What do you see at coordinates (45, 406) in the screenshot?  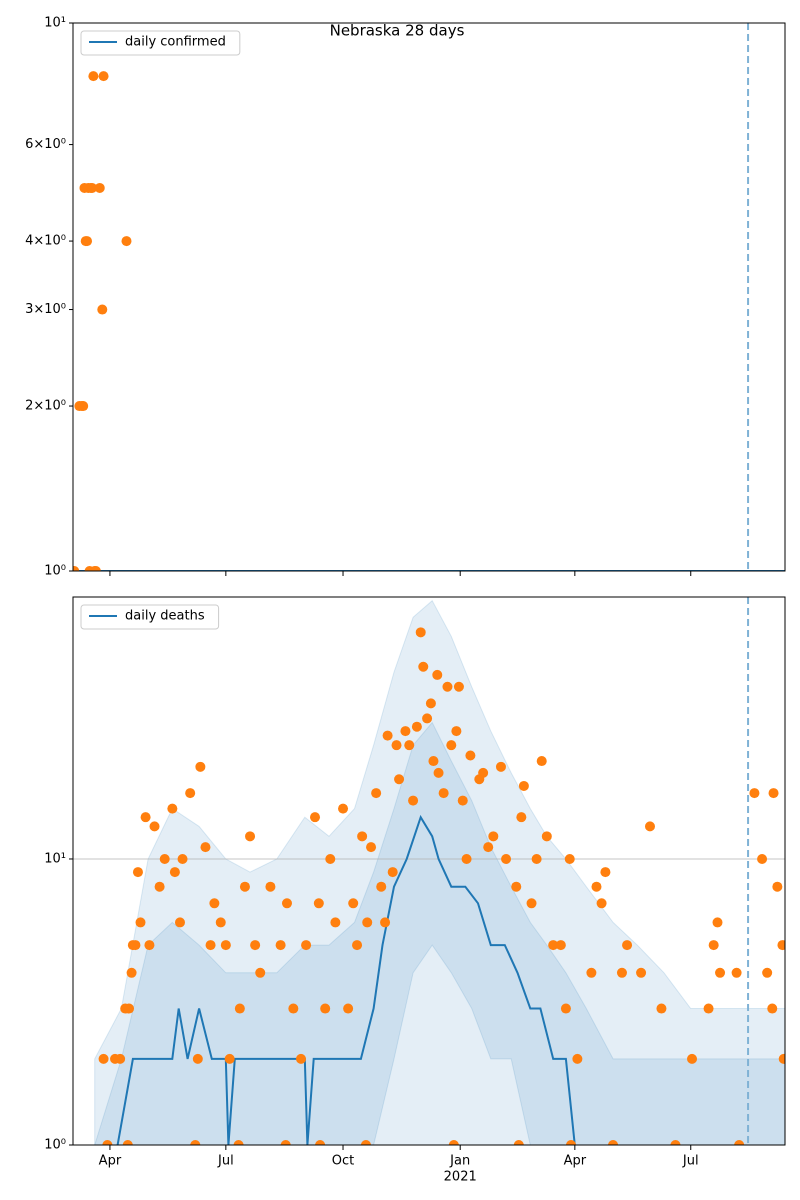 I see `y-tick-label: 2×10⁰` at bounding box center [45, 406].